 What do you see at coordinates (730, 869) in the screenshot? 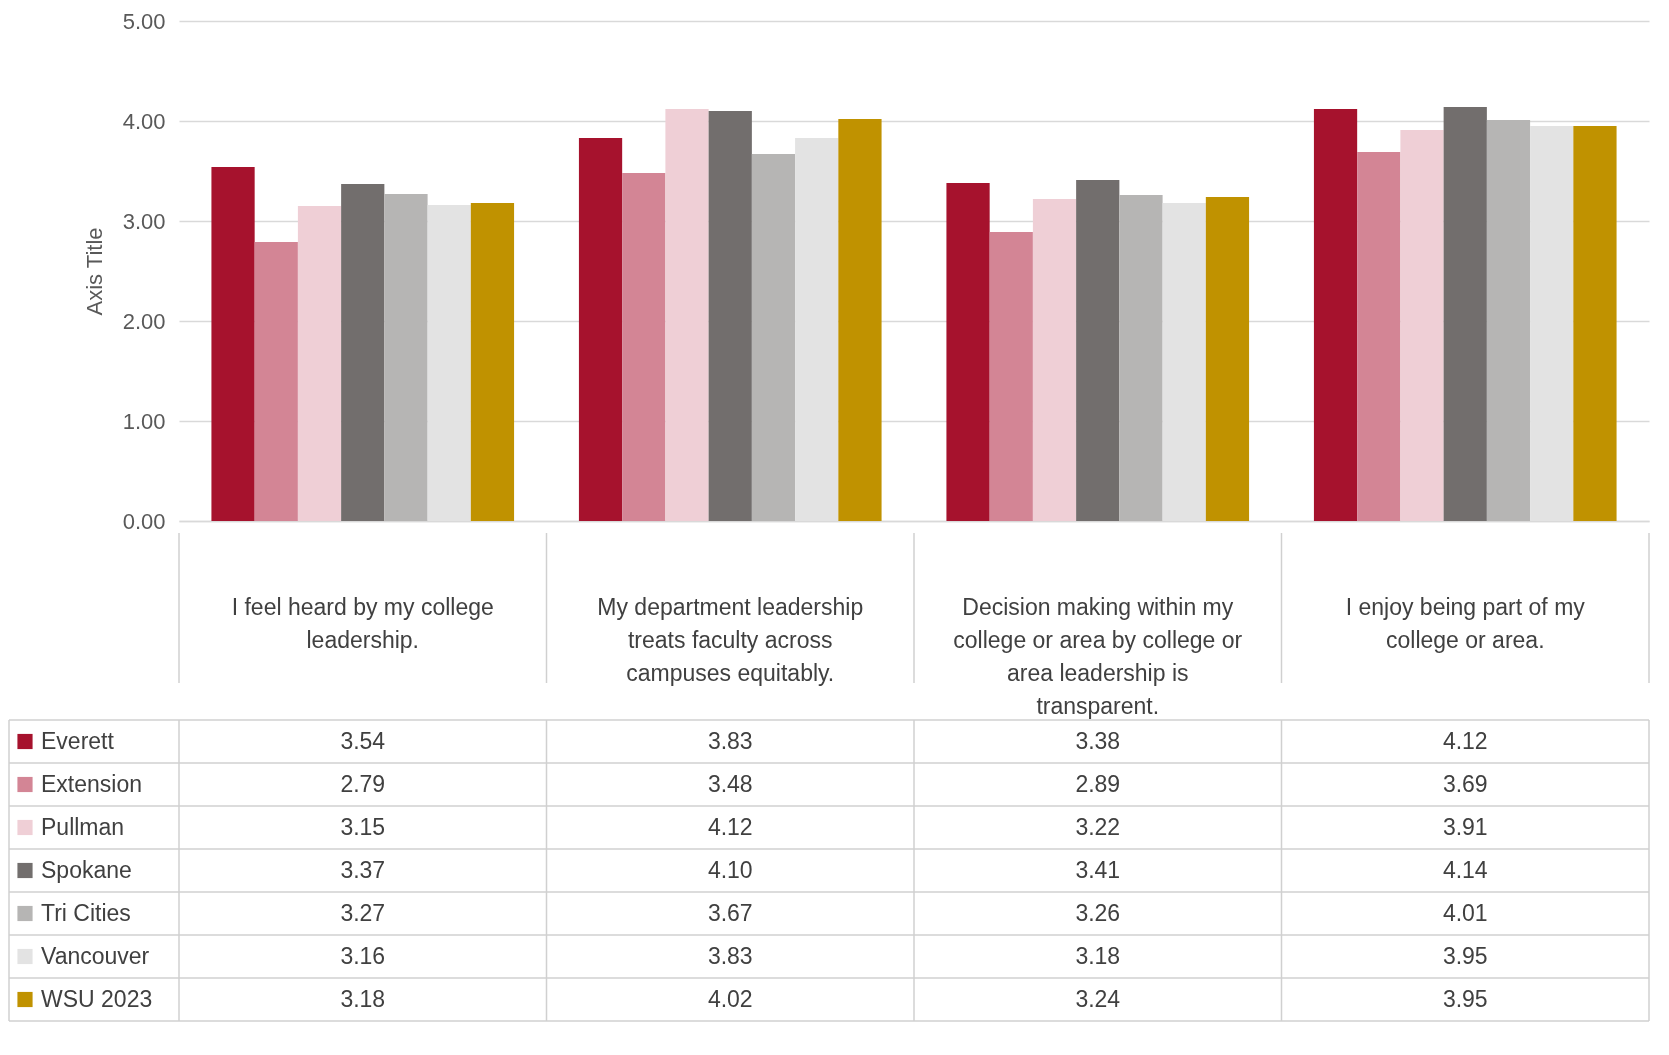
I see `data-label: 4.10` at bounding box center [730, 869].